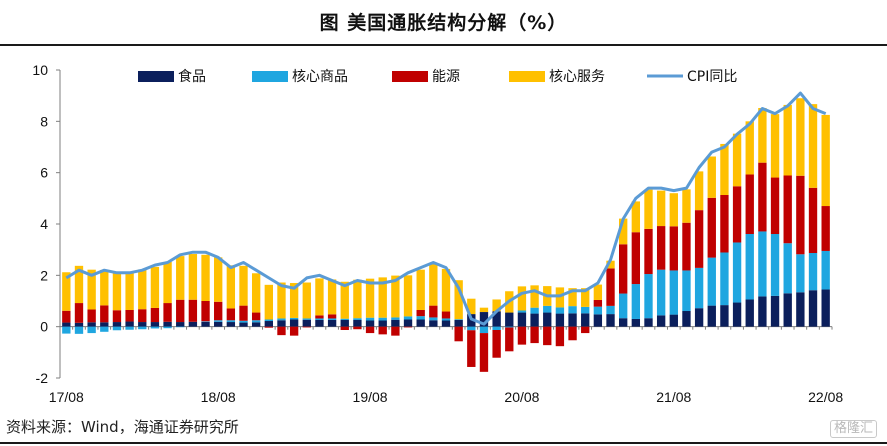 The width and height of the screenshot is (887, 446). I want to click on legend-swatch-core_goods, so click(270, 76).